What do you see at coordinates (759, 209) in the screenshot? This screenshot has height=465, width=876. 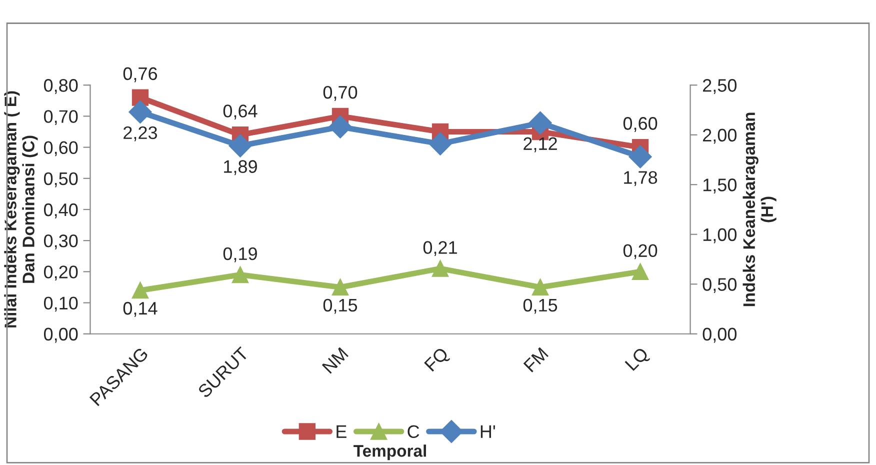 I see `y2-axis-title: Indeks Keanekaragaman (H')` at bounding box center [759, 209].